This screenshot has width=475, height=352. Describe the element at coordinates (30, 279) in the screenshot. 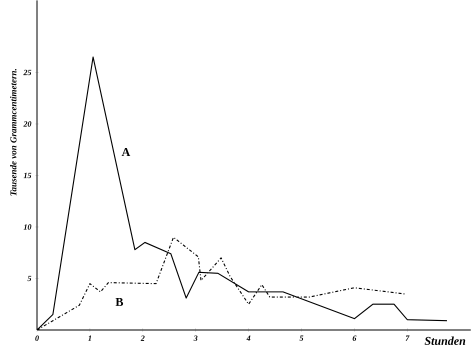

I see `y-tick-label: 5` at that location.